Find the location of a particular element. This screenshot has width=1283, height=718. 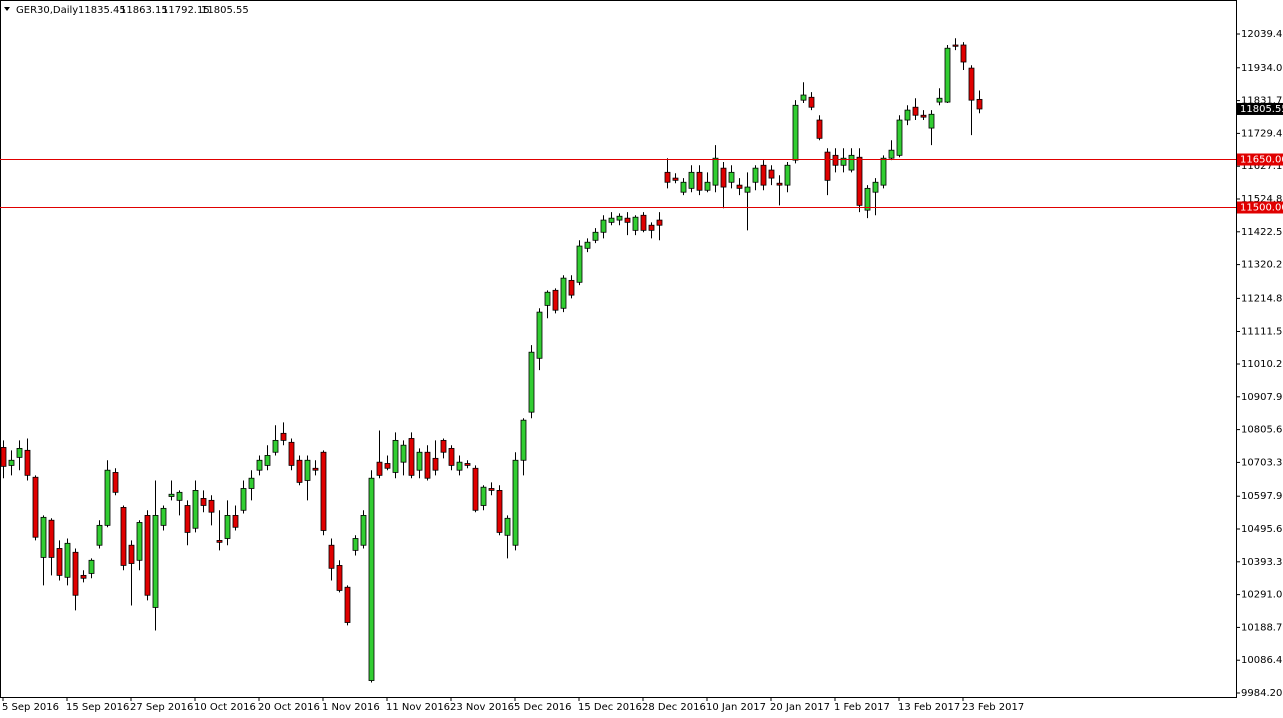

y-tick-label: 11111.55 is located at coordinates (1262, 332).